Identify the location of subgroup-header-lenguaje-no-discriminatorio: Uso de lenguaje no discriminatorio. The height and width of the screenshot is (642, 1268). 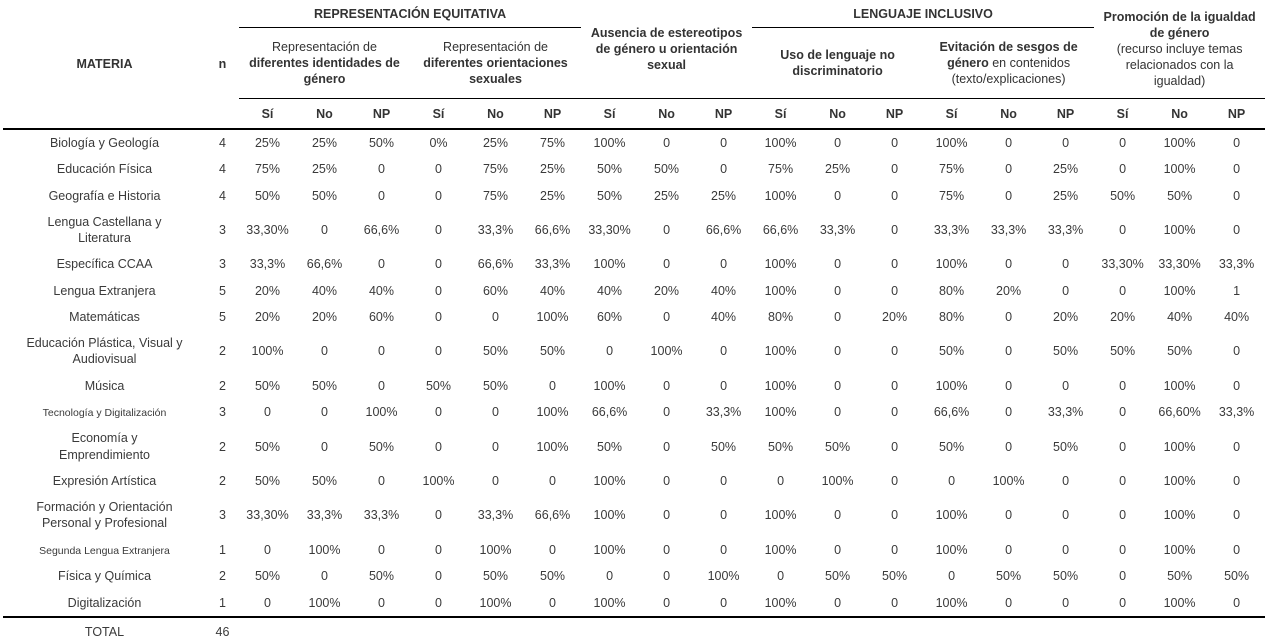
(837, 63).